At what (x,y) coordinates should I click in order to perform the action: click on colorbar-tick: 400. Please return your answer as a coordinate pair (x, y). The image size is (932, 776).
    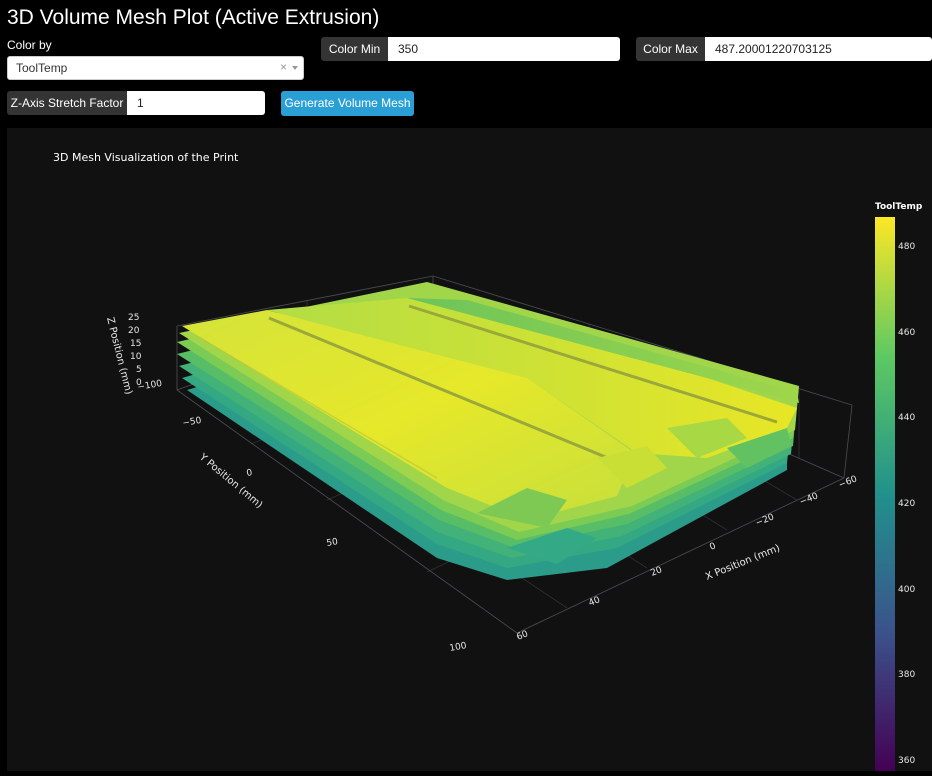
    Looking at the image, I should click on (906, 590).